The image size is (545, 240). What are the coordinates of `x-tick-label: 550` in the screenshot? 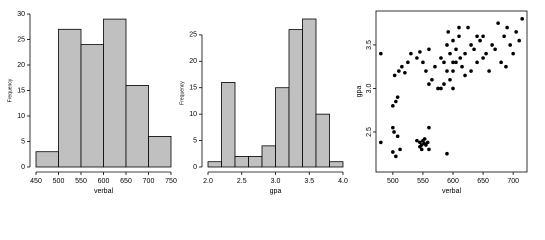 It's located at (81, 181).